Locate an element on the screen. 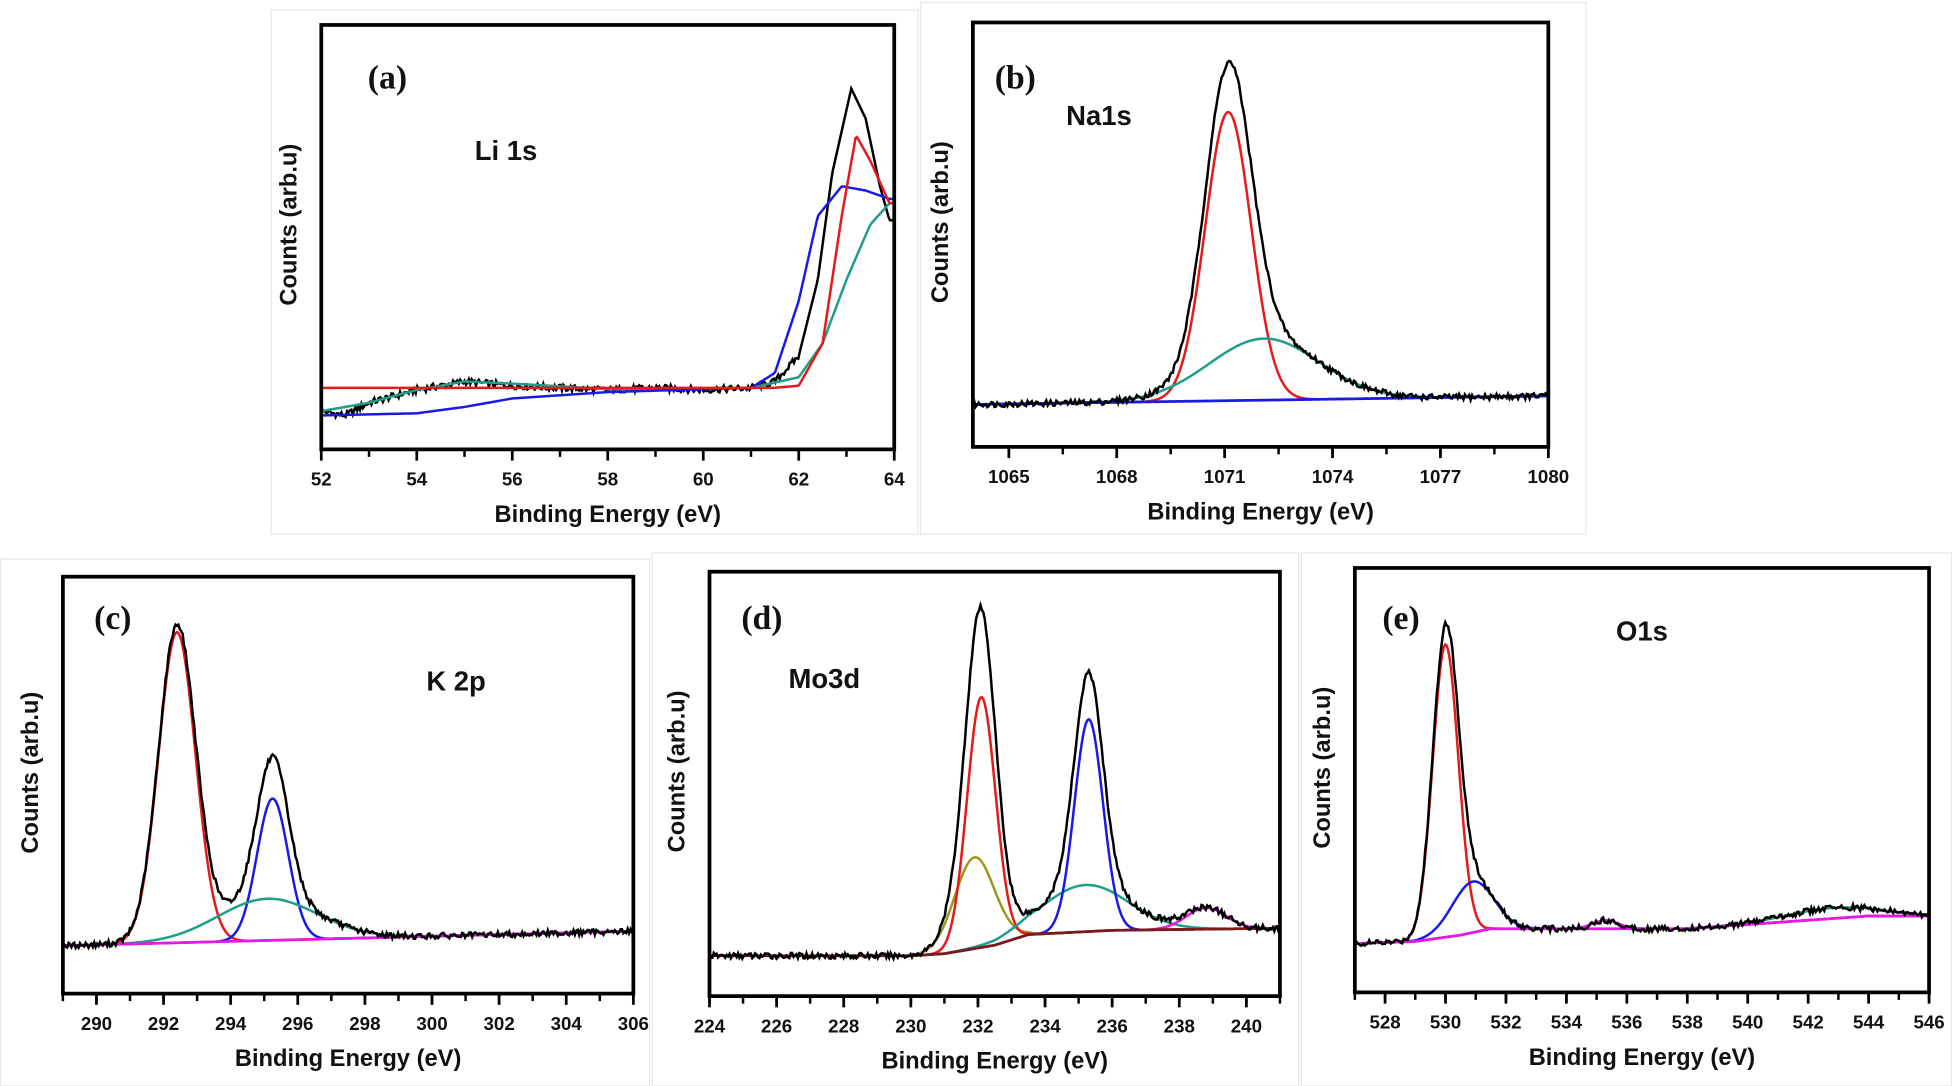 Image resolution: width=1952 pixels, height=1086 pixels. x-tick-label: 290 is located at coordinates (96, 1023).